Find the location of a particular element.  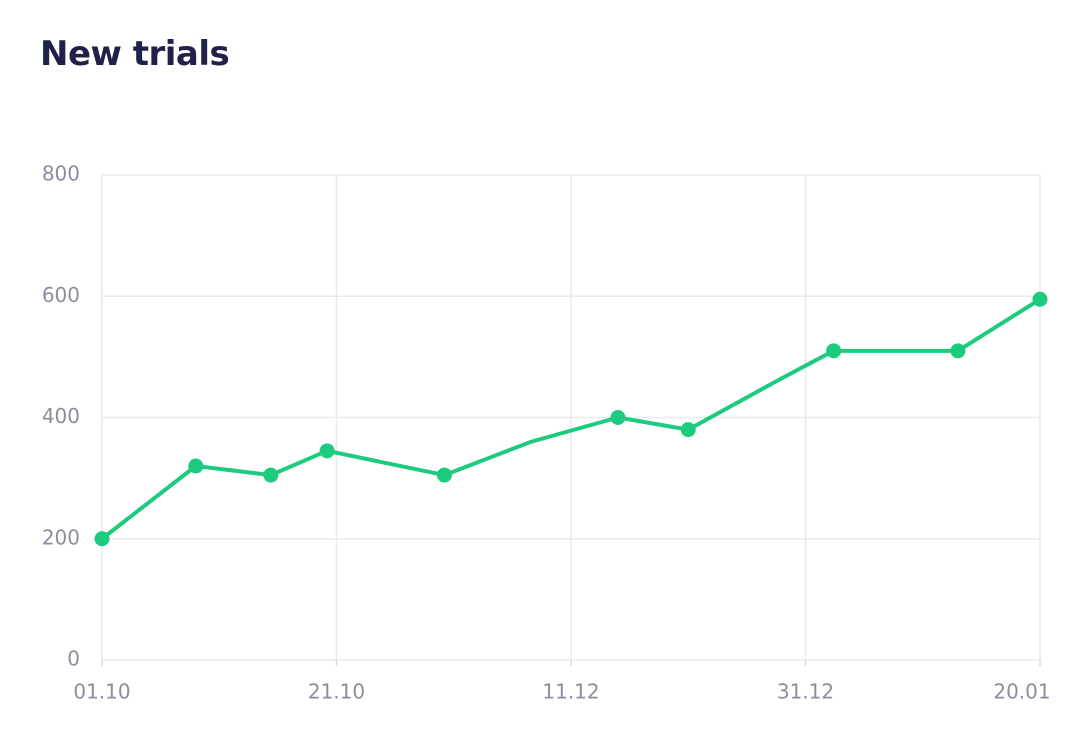

x-tick-label: 21.10 is located at coordinates (336, 692).